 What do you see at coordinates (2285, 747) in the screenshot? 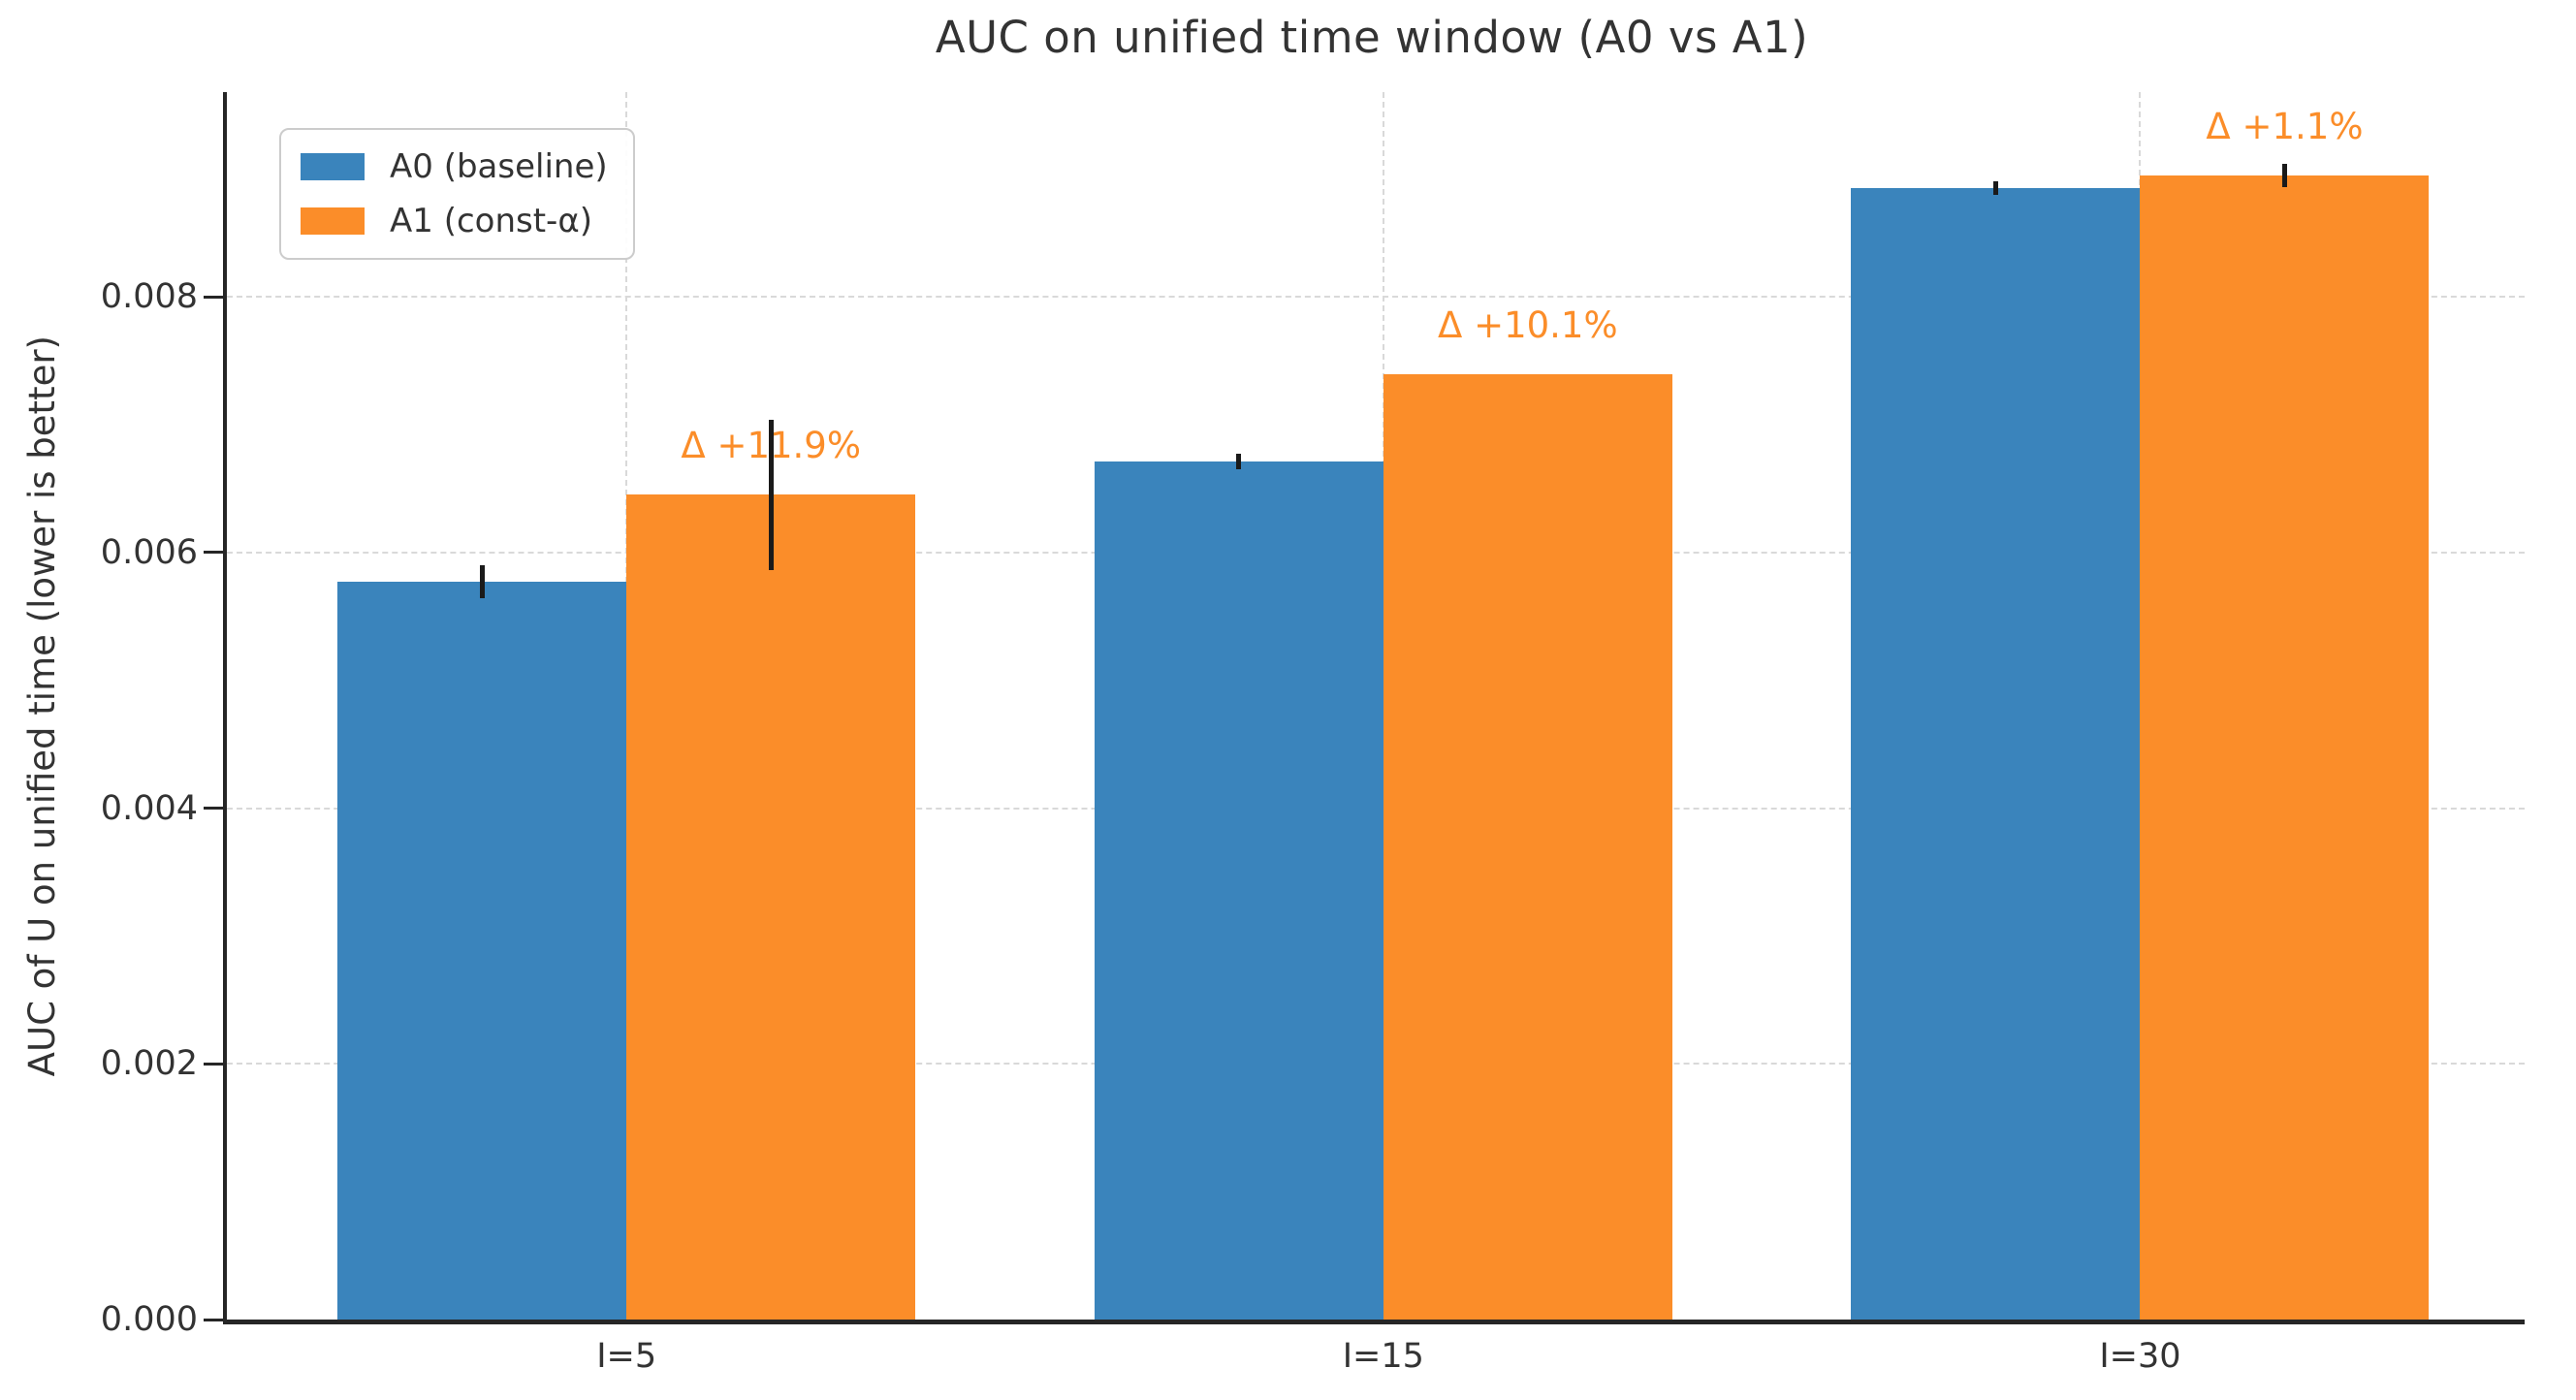
I see `bar-a1-i30` at bounding box center [2285, 747].